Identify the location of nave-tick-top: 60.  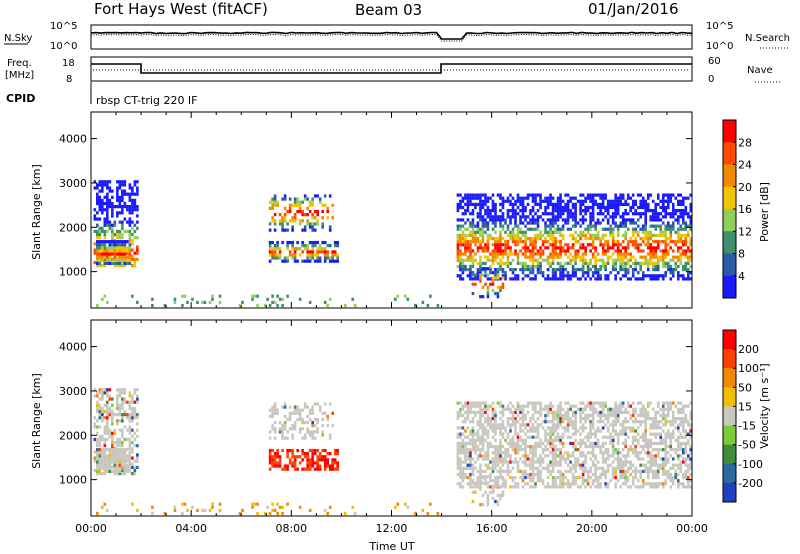
(714, 61).